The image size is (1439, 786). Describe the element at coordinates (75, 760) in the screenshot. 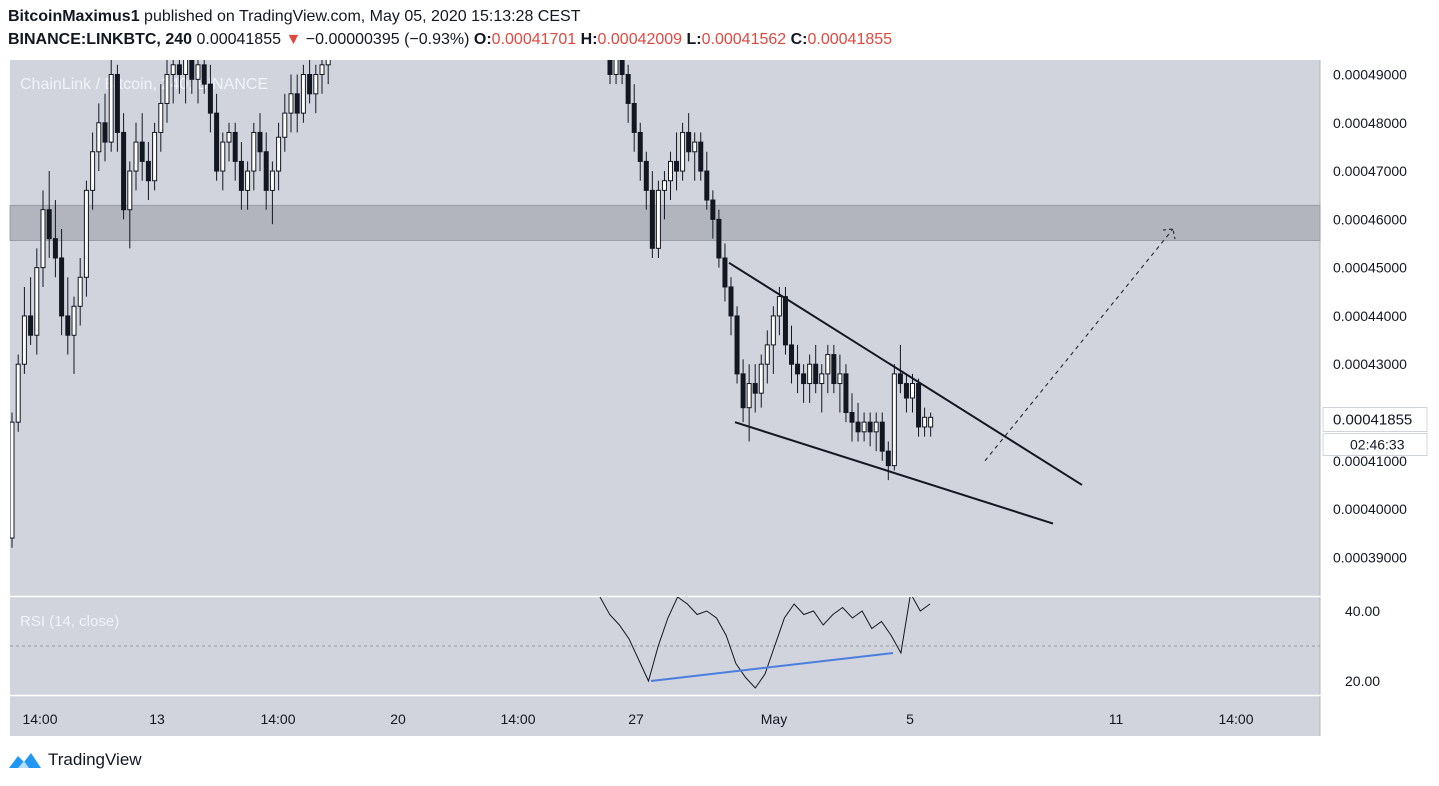

I see `tradingview-footer: TradingView` at that location.